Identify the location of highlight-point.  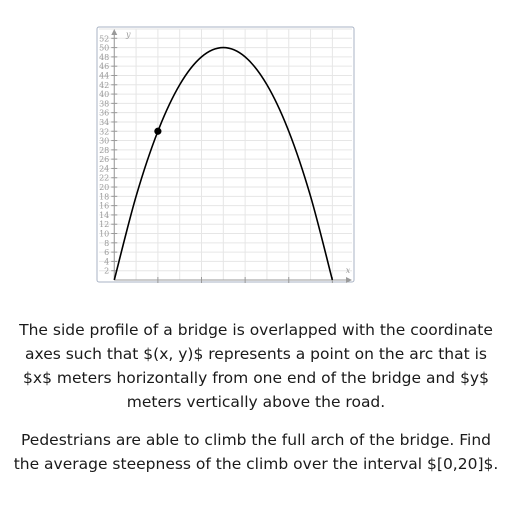
(158, 131).